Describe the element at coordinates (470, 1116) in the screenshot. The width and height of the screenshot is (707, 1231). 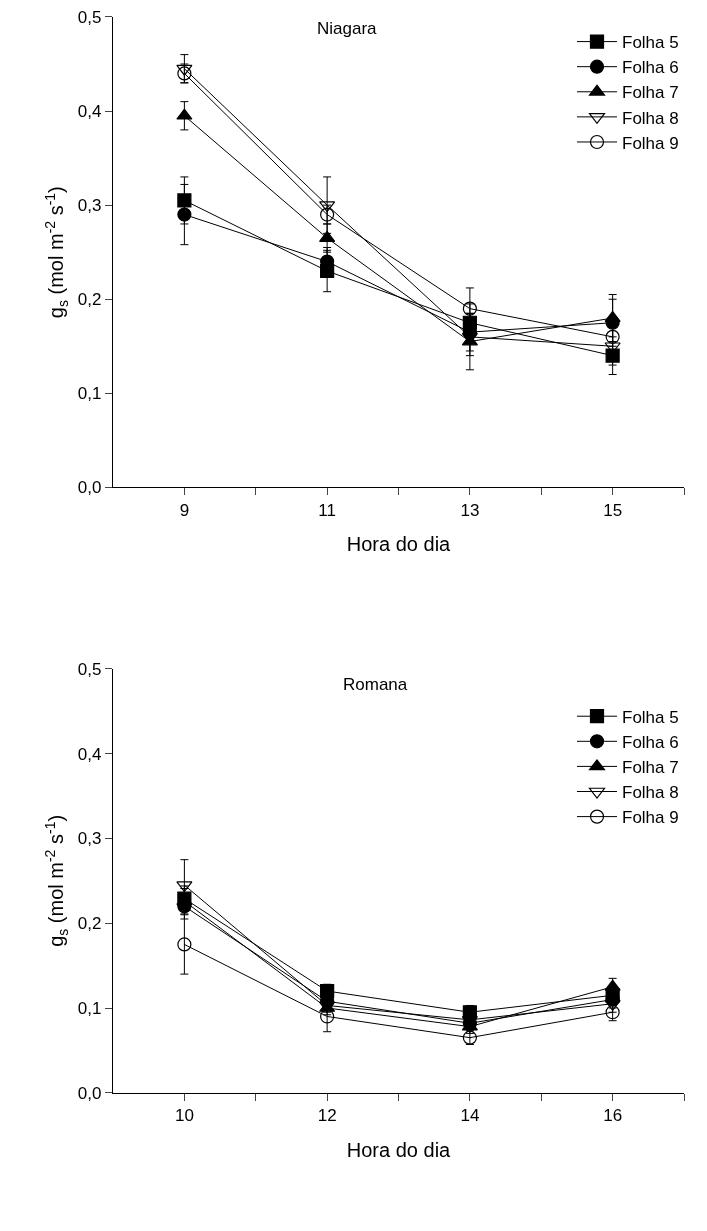
I see `x-tick-label: 14` at that location.